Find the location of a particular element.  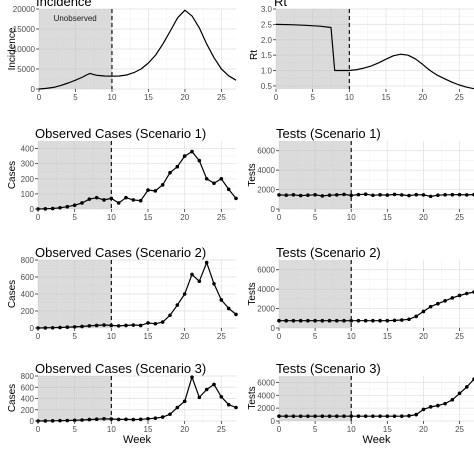

y-tick-label: 2.5 is located at coordinates (267, 24).